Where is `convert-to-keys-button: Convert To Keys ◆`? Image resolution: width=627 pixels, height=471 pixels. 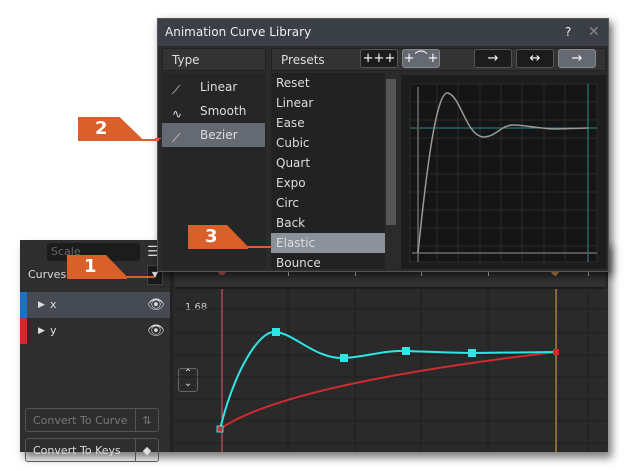 convert-to-keys-button: Convert To Keys ◆ is located at coordinates (92, 450).